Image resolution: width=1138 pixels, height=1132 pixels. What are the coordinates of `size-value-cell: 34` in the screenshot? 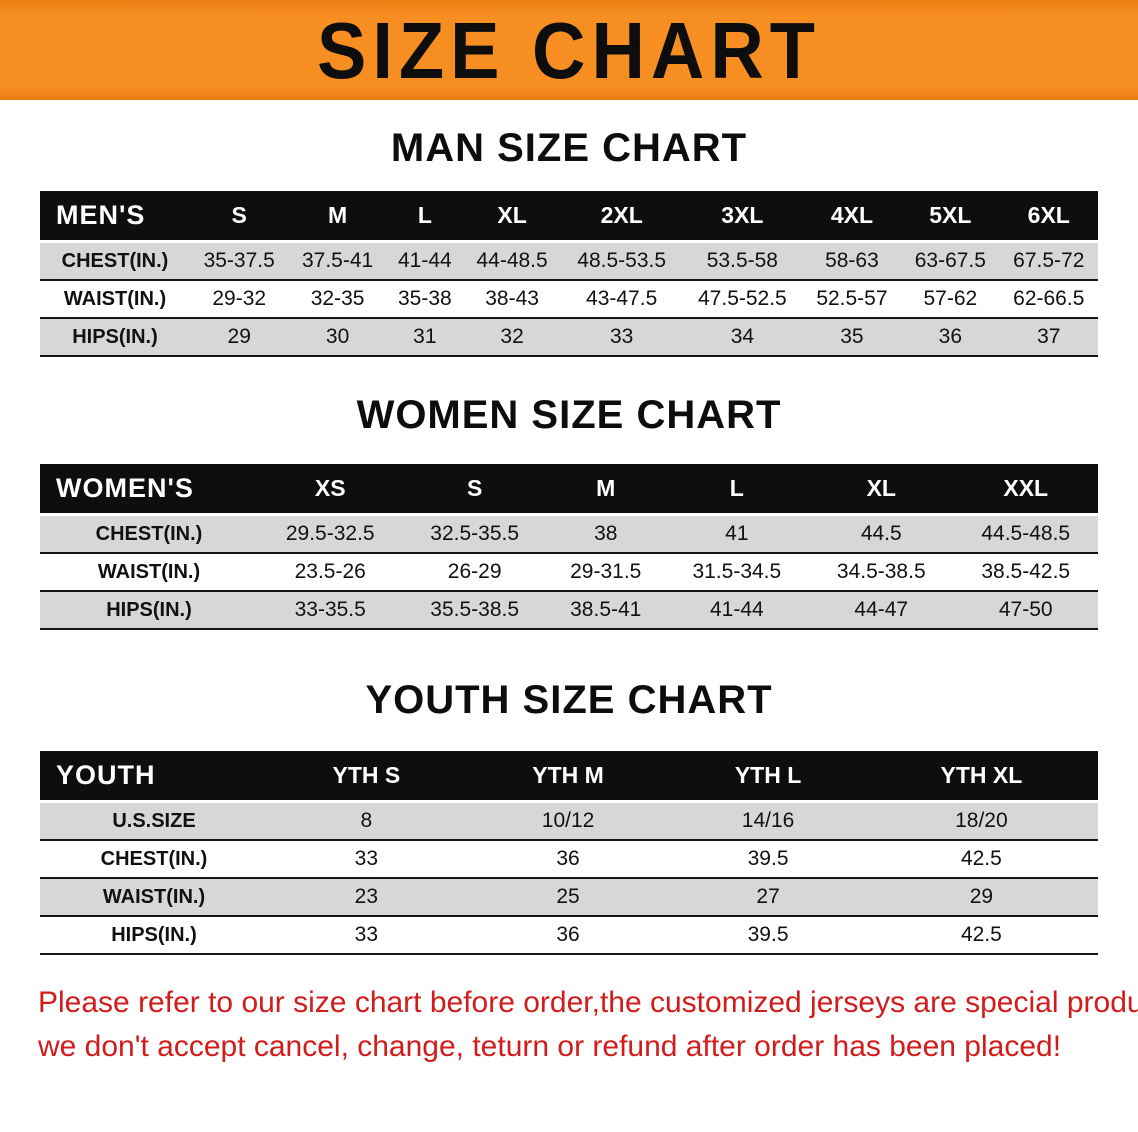 It's located at (742, 336).